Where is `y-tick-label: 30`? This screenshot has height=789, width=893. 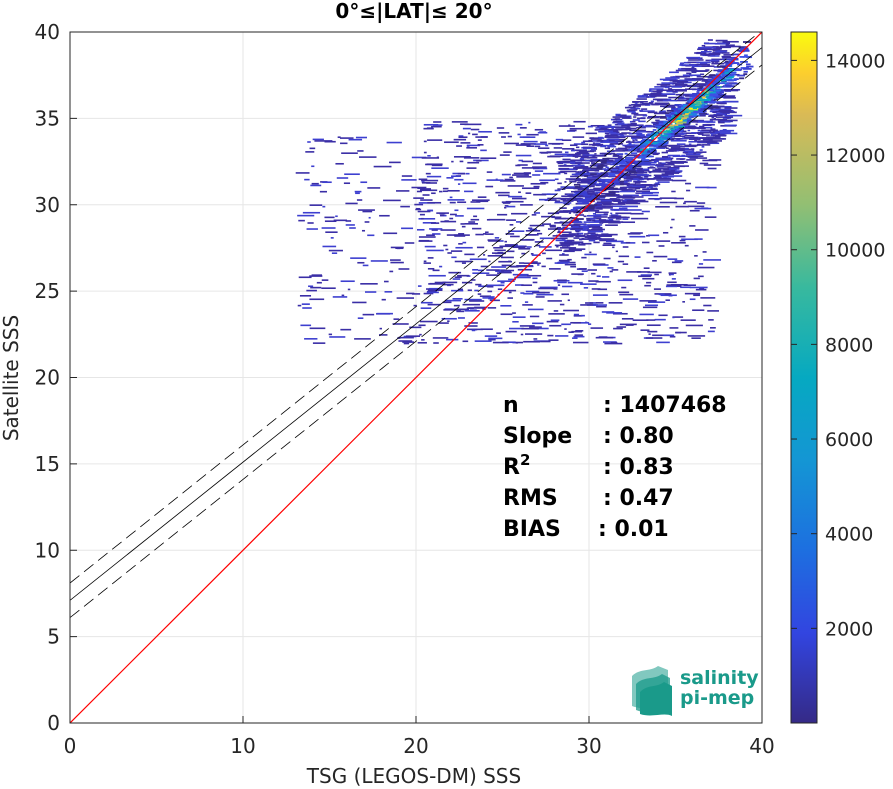
y-tick-label: 30 is located at coordinates (47, 205).